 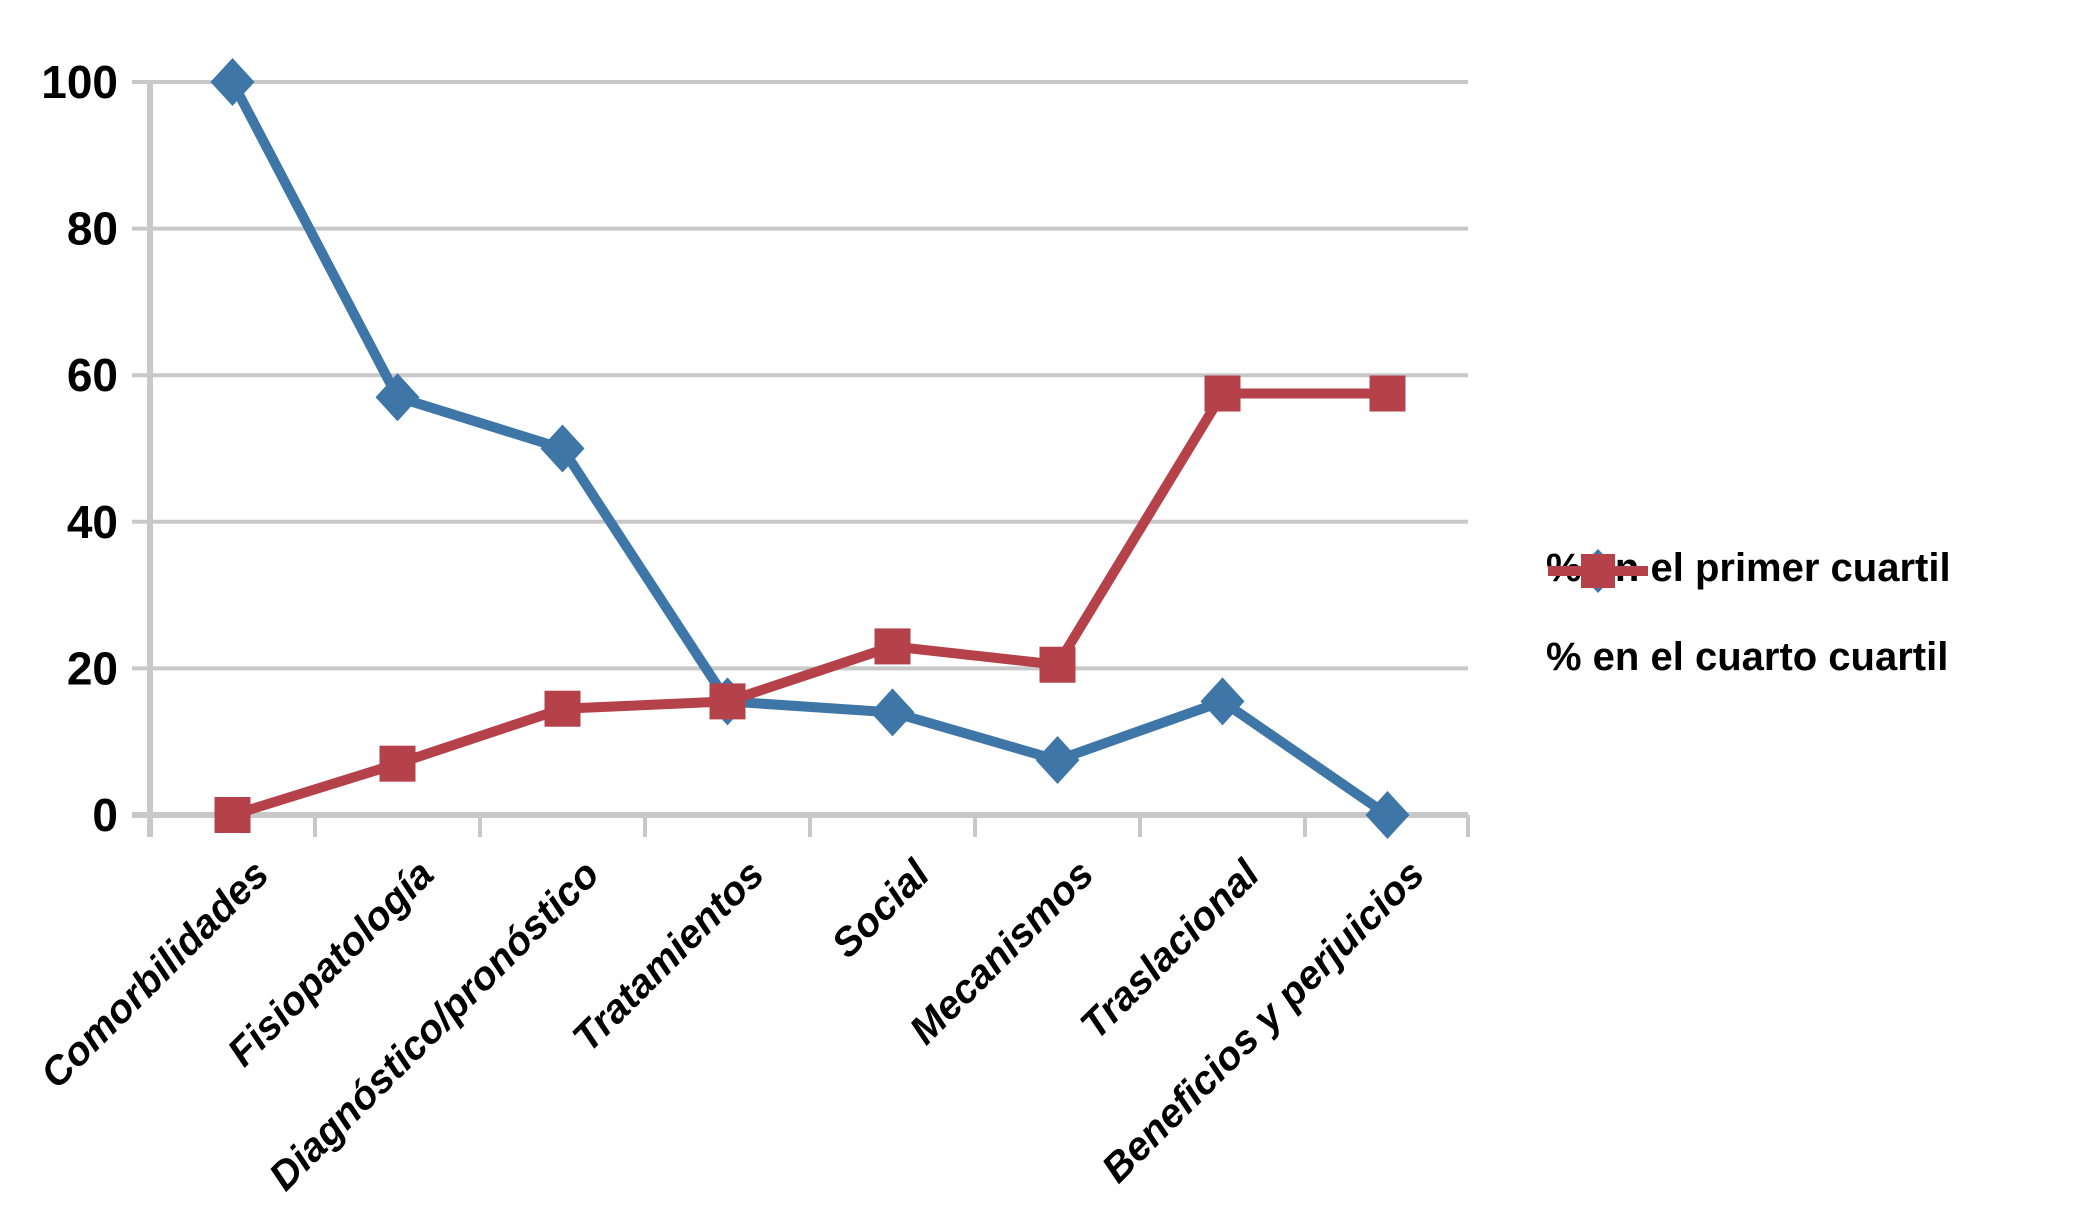 I want to click on y-tick-label: 40, so click(x=92, y=522).